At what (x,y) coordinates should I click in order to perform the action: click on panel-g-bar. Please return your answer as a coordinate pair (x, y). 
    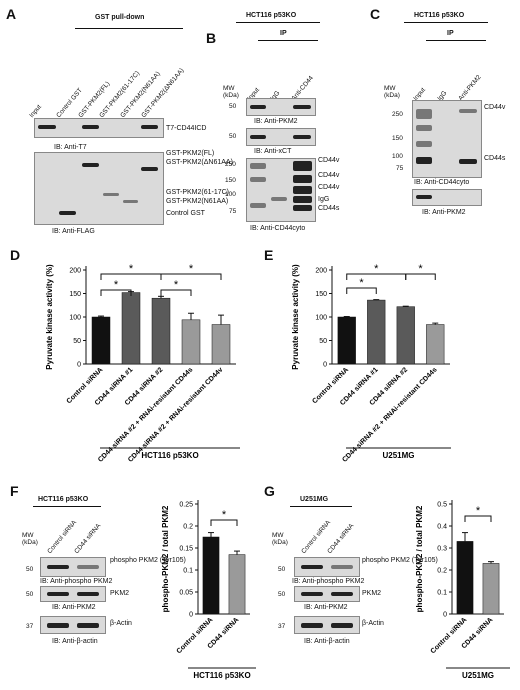
    Looking at the image, I should click on (491, 589).